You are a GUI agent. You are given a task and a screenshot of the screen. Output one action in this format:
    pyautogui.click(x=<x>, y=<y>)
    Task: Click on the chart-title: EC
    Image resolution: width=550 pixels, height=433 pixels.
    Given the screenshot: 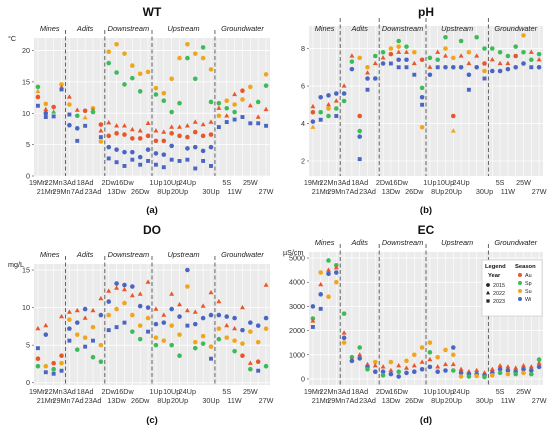 What is the action you would take?
    pyautogui.click(x=426, y=230)
    